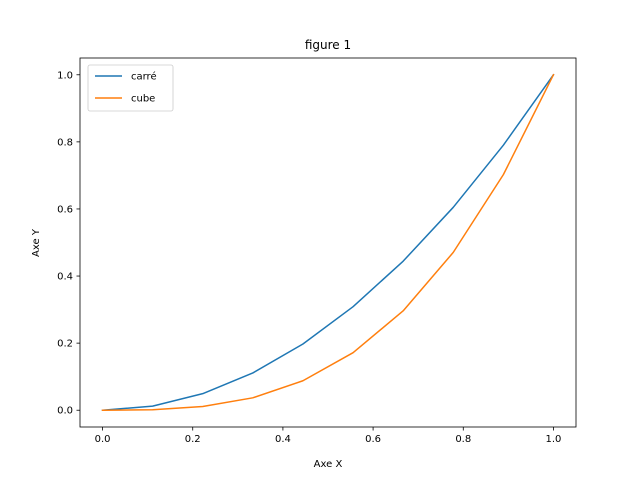 The height and width of the screenshot is (480, 640). I want to click on y-tick-label: 0.6, so click(65, 209).